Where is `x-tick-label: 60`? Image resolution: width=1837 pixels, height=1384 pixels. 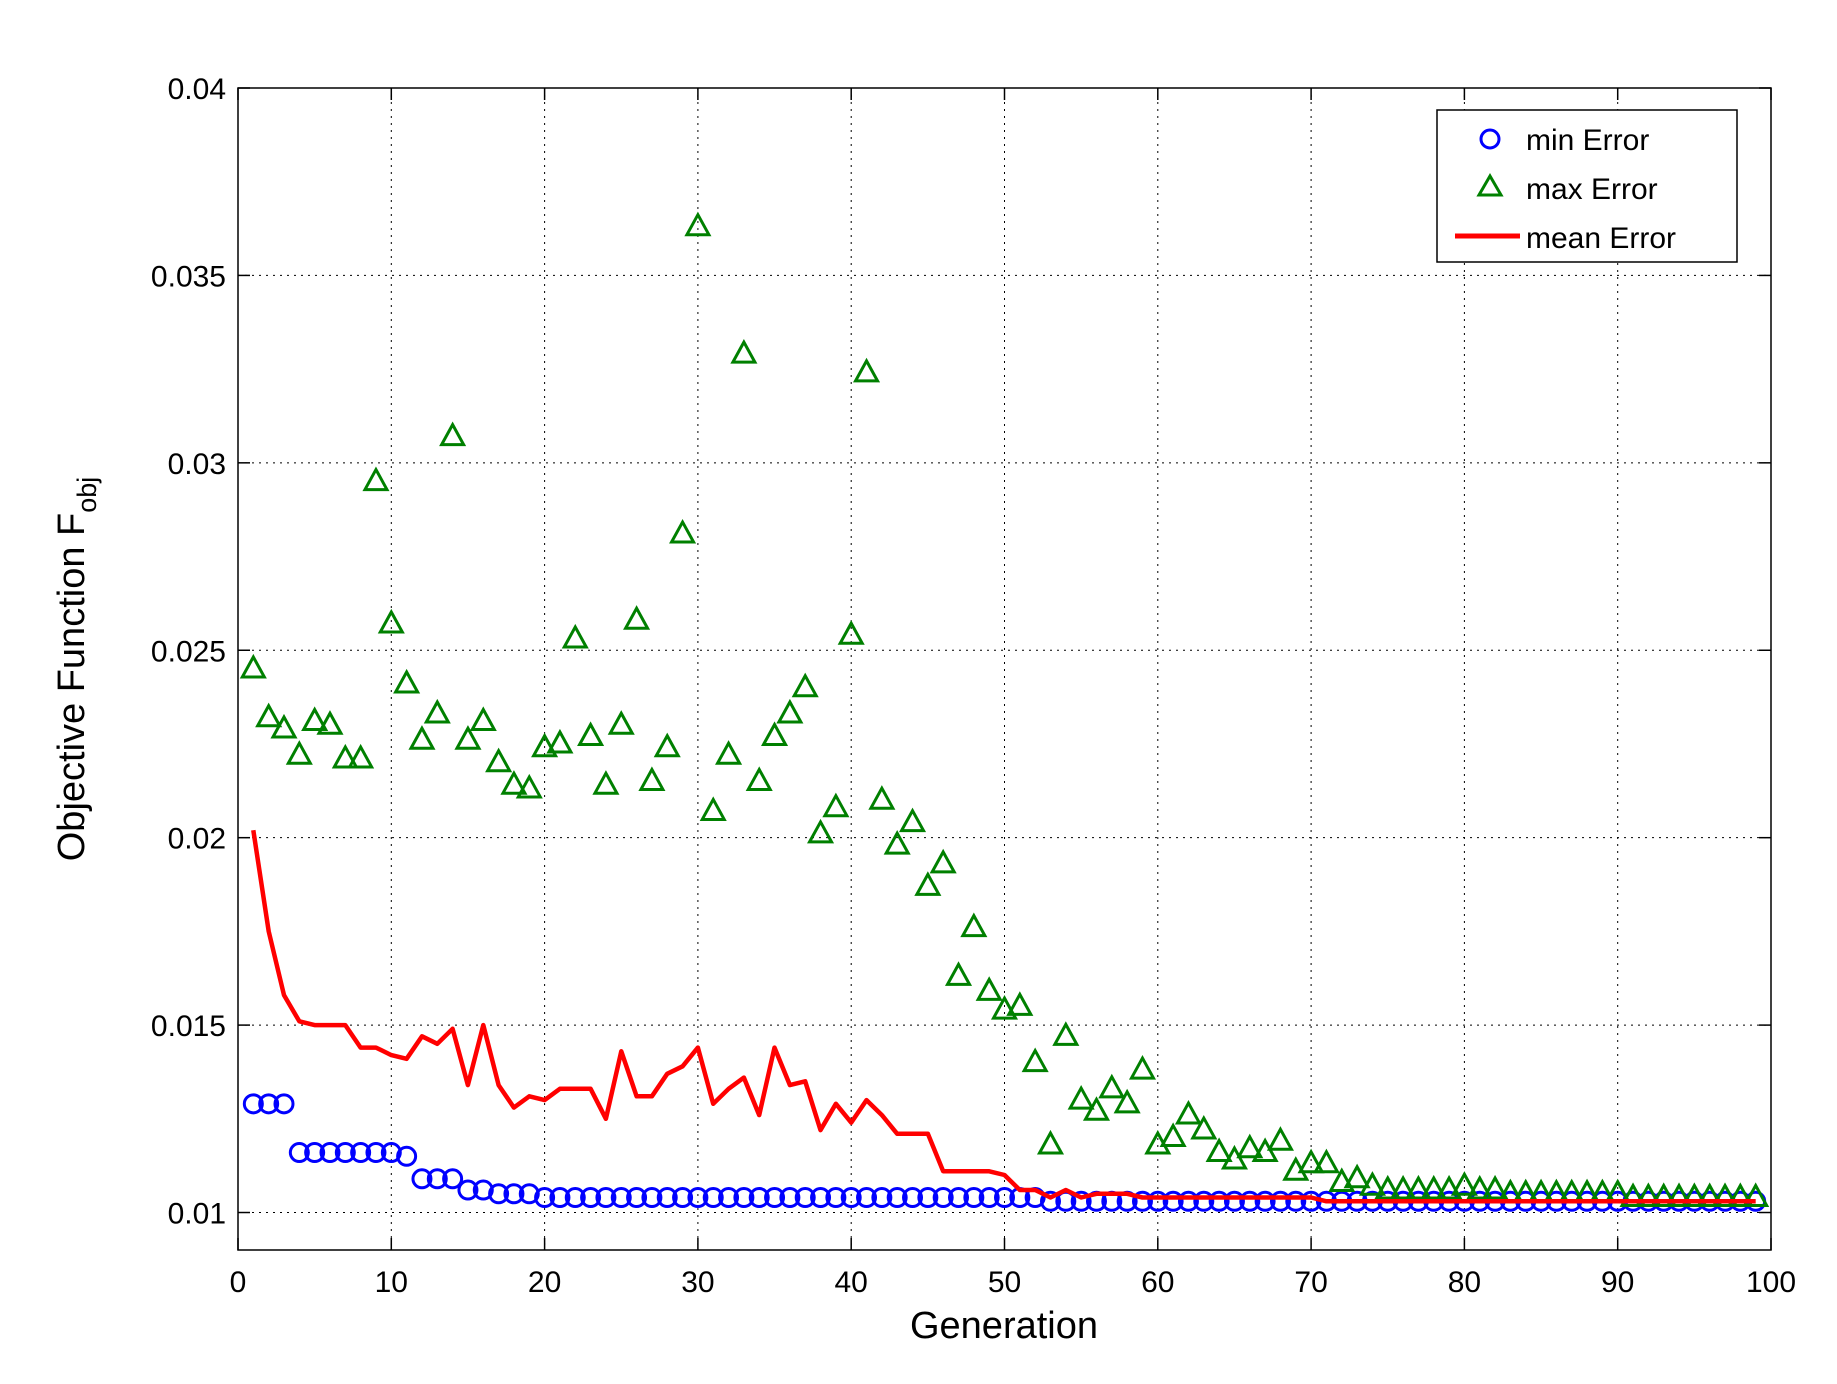 x-tick-label: 60 is located at coordinates (1157, 1282).